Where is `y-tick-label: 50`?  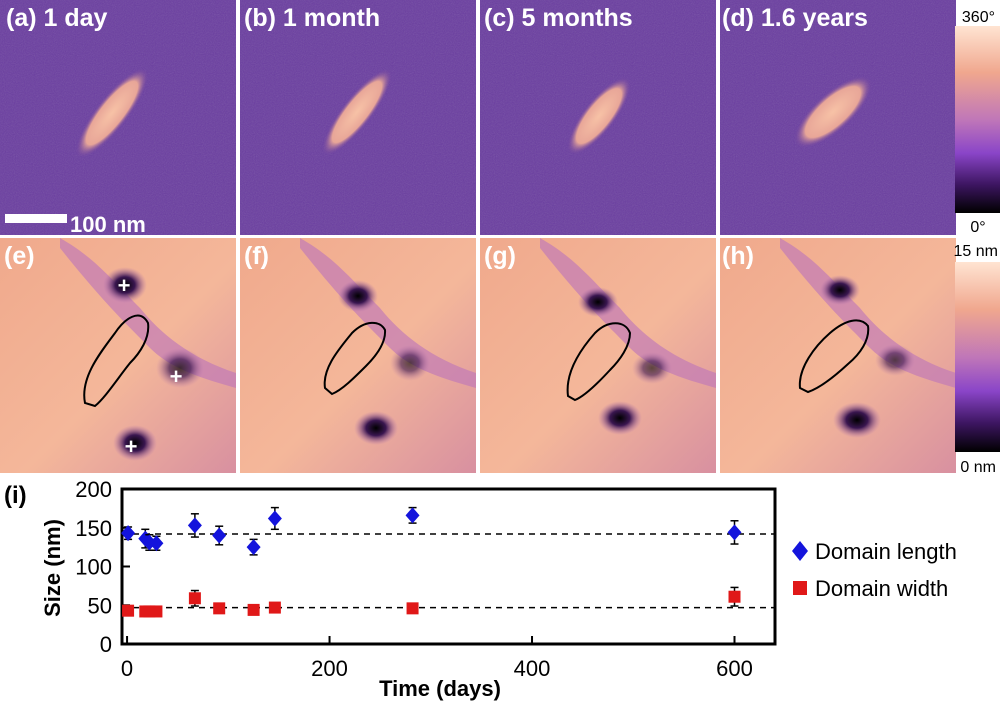 y-tick-label: 50 is located at coordinates (100, 605).